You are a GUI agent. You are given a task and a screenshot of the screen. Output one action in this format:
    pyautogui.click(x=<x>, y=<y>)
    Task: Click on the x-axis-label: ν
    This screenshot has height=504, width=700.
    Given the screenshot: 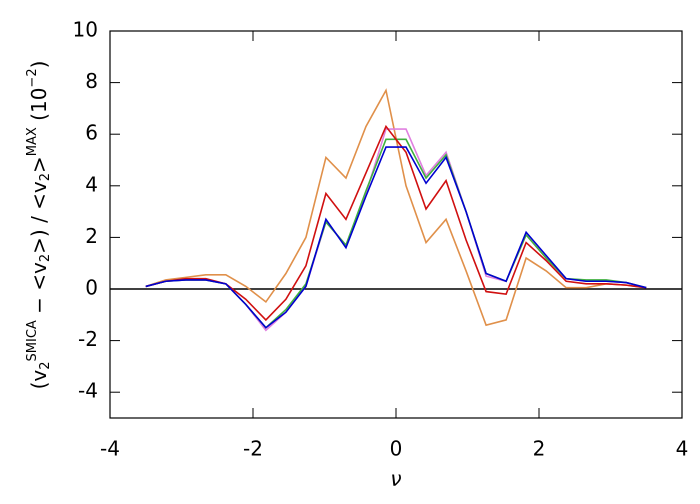 What is the action you would take?
    pyautogui.click(x=395, y=479)
    